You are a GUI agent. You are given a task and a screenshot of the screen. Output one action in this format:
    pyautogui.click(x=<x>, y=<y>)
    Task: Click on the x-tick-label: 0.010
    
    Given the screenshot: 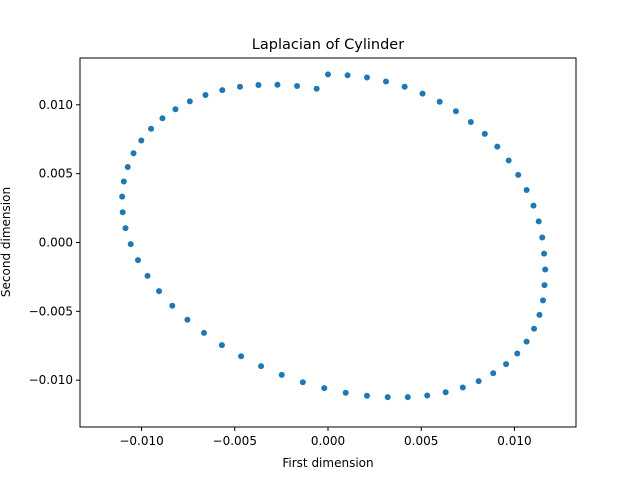 What is the action you would take?
    pyautogui.click(x=514, y=441)
    